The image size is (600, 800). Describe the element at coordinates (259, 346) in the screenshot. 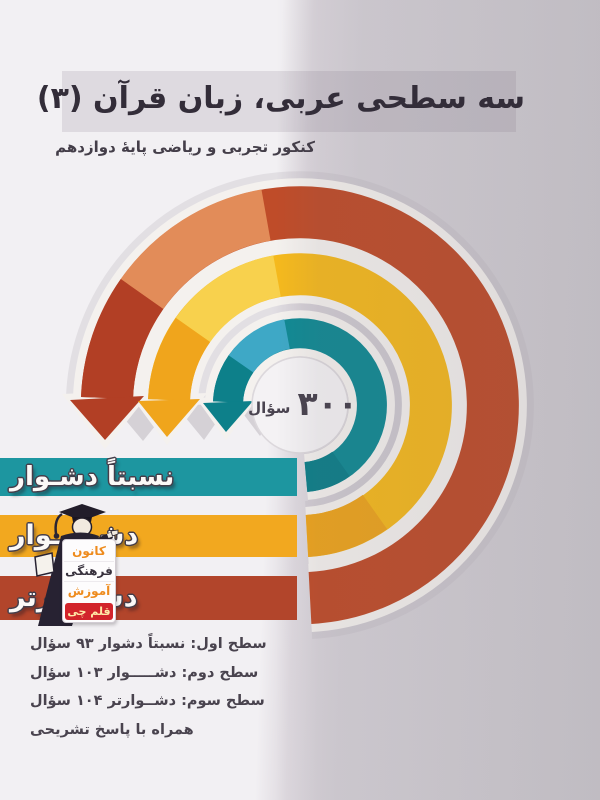

I see `teal-arc-light-segment` at that location.